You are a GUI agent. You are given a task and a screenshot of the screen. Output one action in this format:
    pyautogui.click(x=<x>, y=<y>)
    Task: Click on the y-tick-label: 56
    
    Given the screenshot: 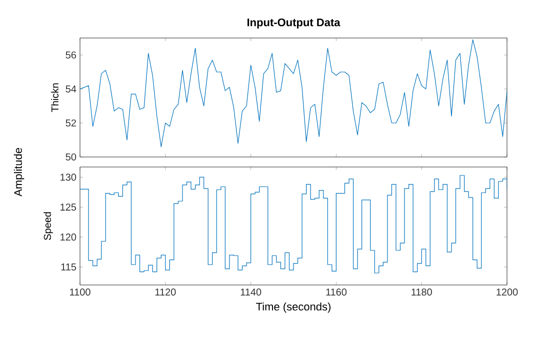 What is the action you would take?
    pyautogui.click(x=71, y=55)
    